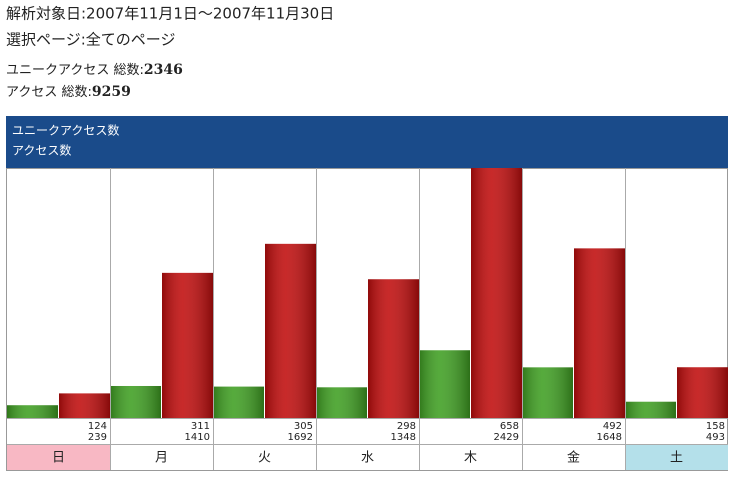  I want to click on x-tick-label: 日, so click(58, 458).